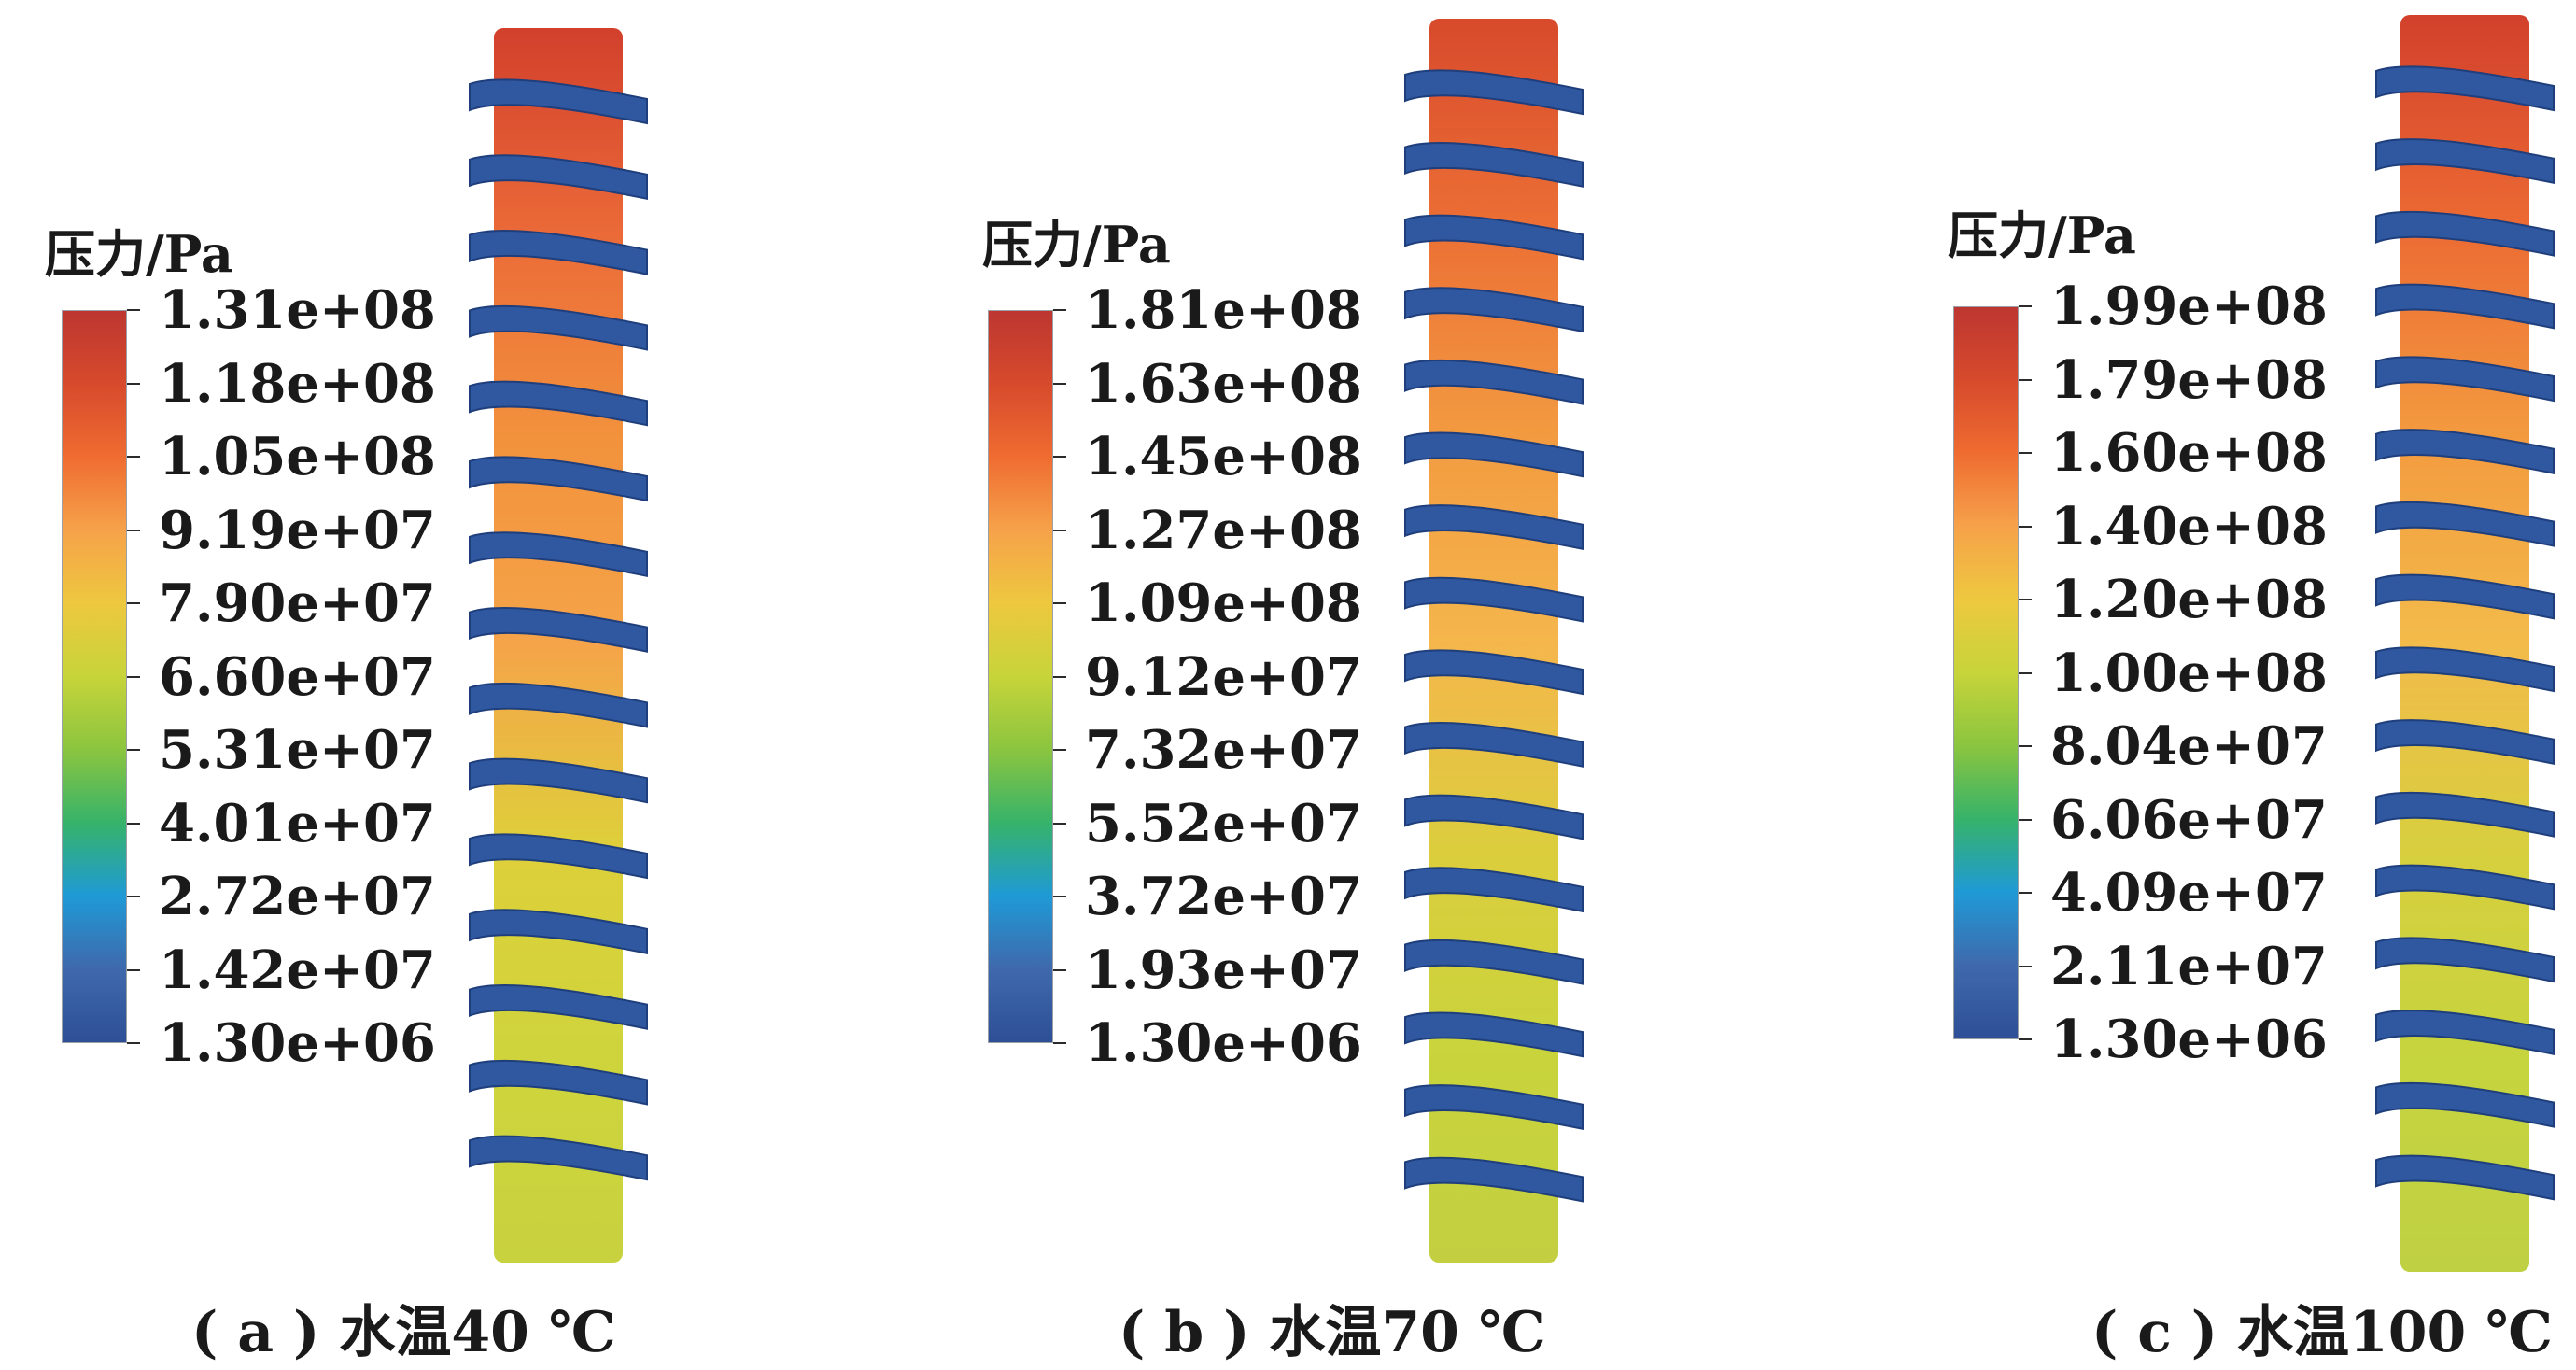  I want to click on tick-label: 2.11e+07, so click(2189, 966).